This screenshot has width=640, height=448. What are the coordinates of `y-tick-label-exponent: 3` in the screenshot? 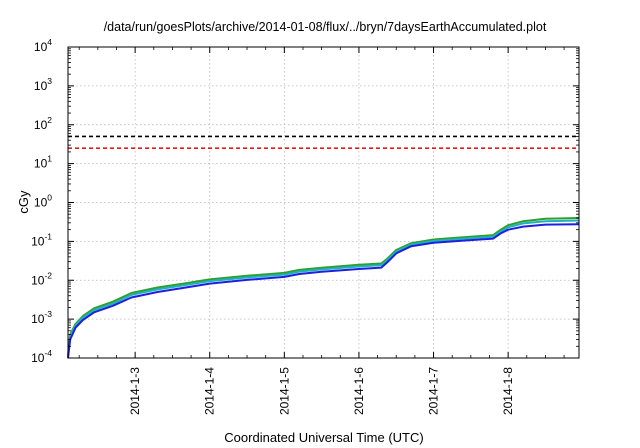 It's located at (49, 81).